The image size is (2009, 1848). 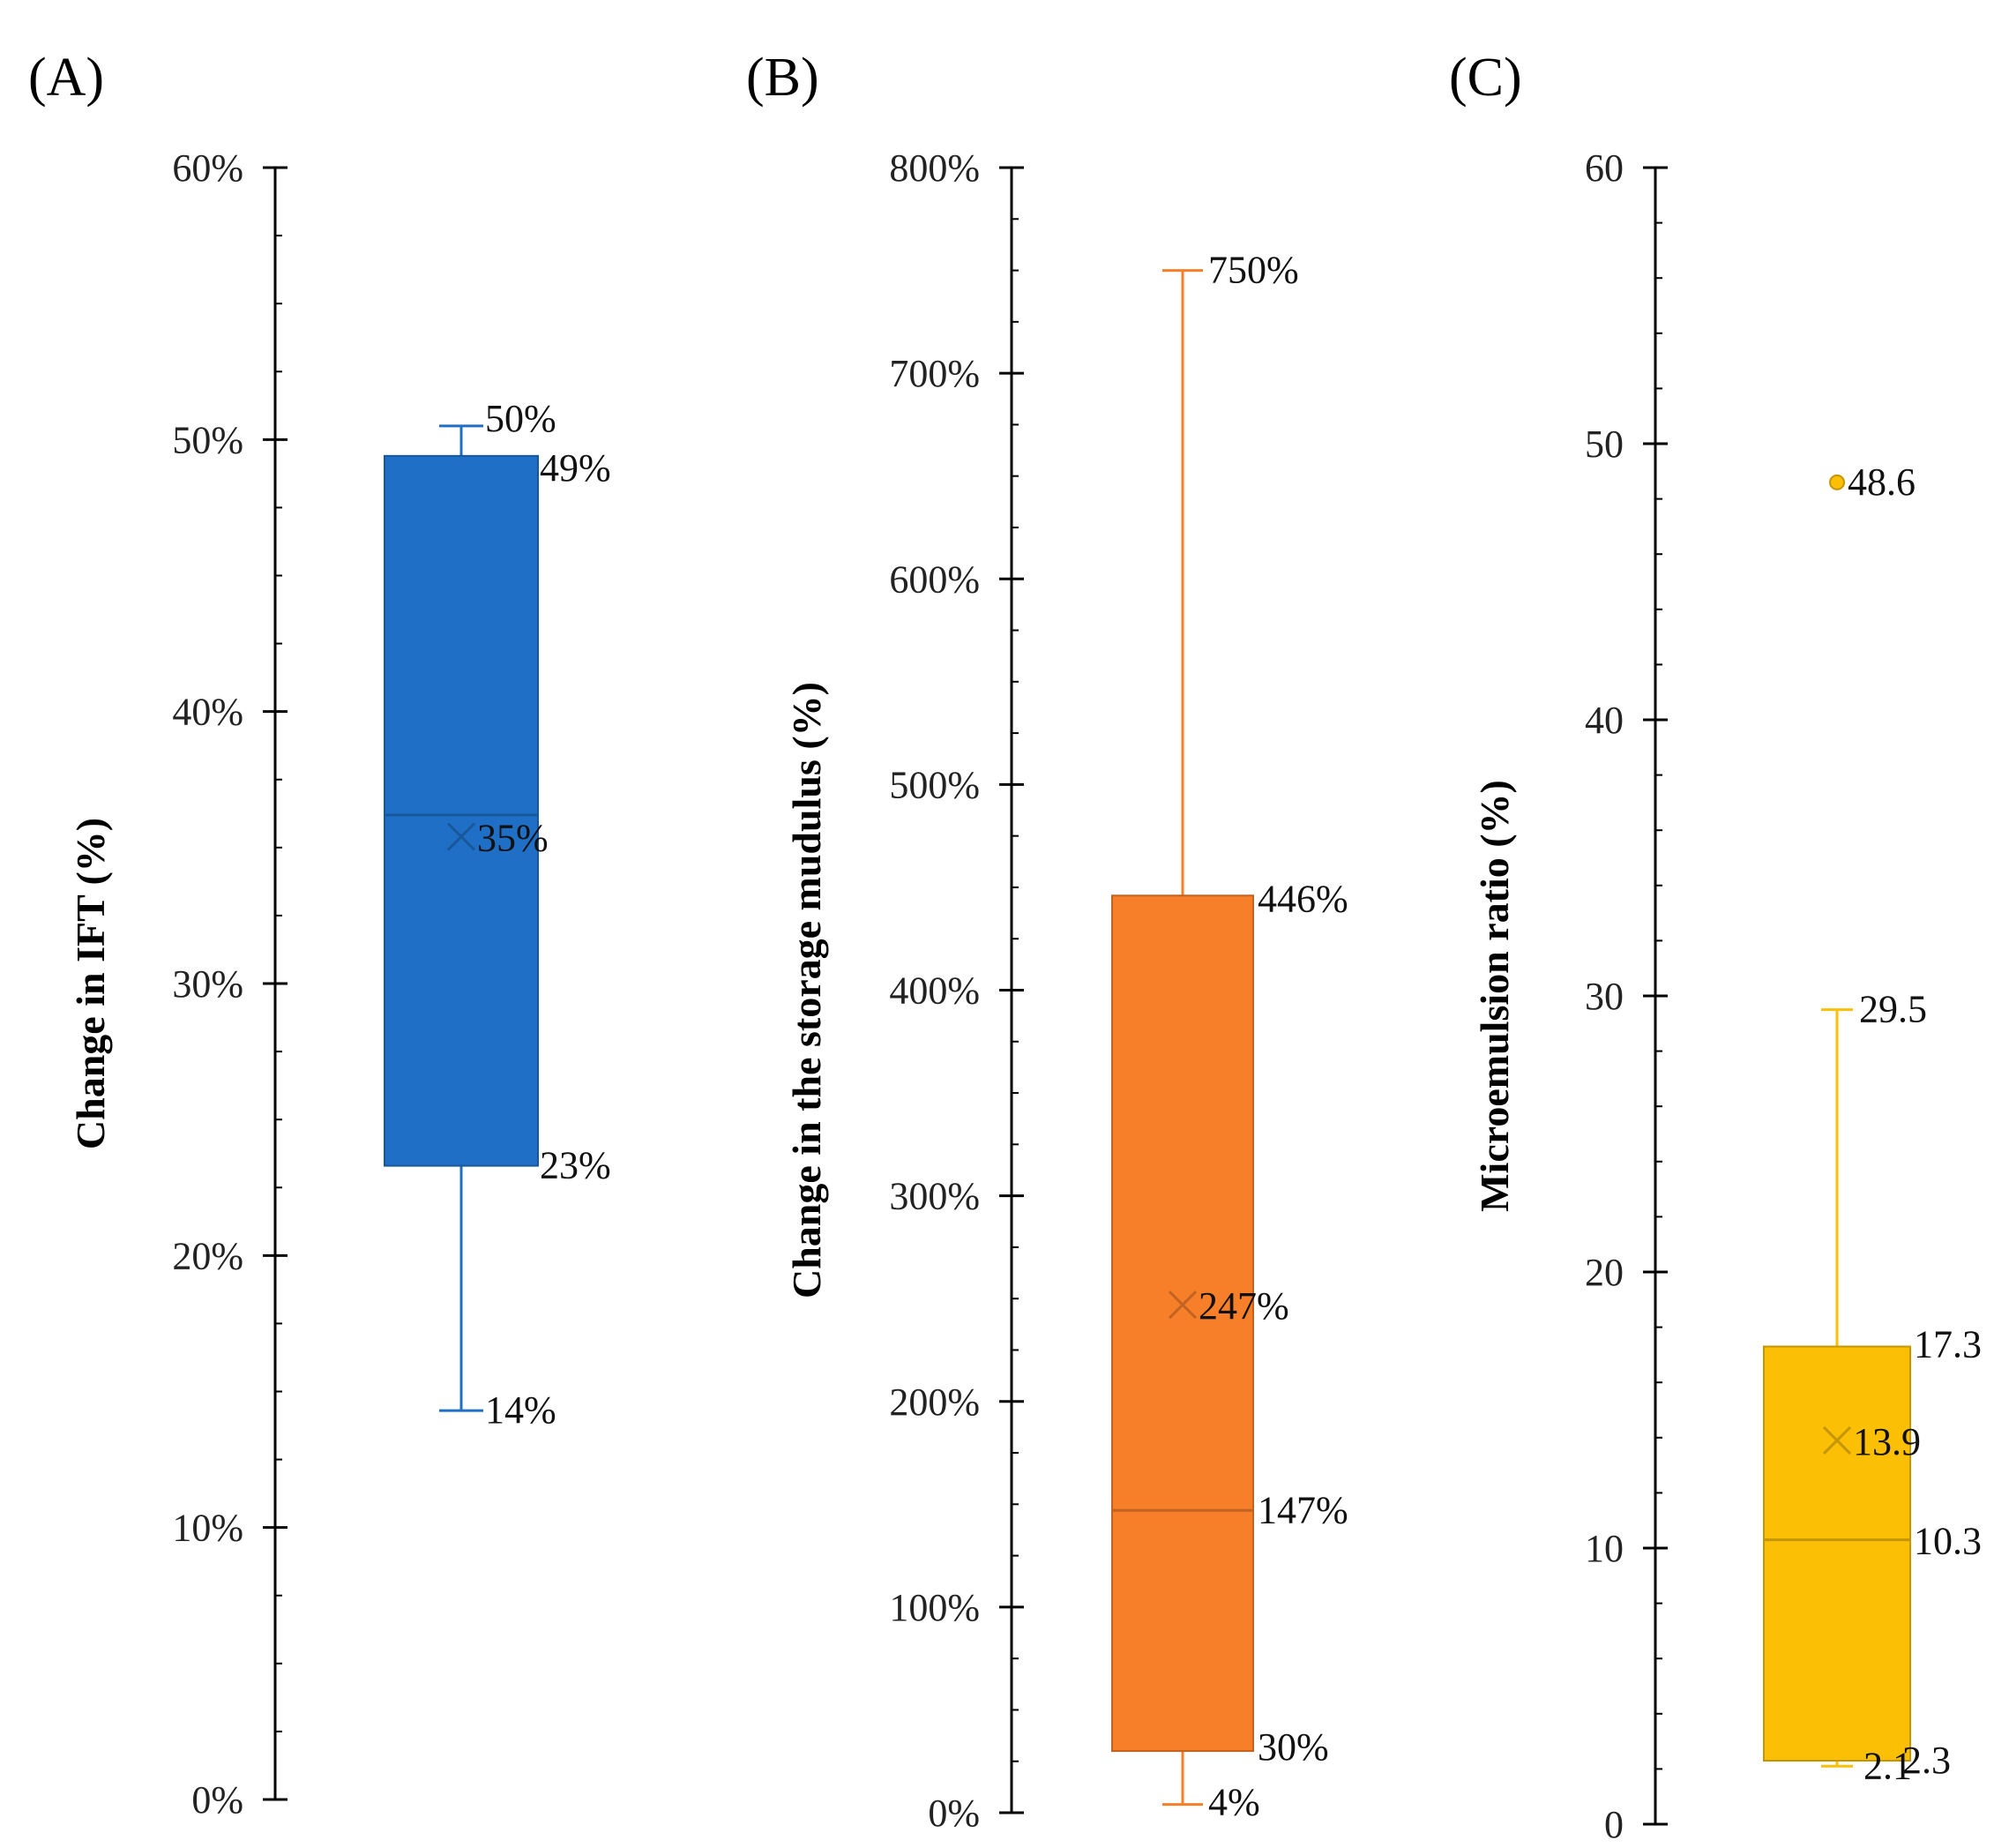 What do you see at coordinates (935, 784) in the screenshot?
I see `y-tick-label: 500%` at bounding box center [935, 784].